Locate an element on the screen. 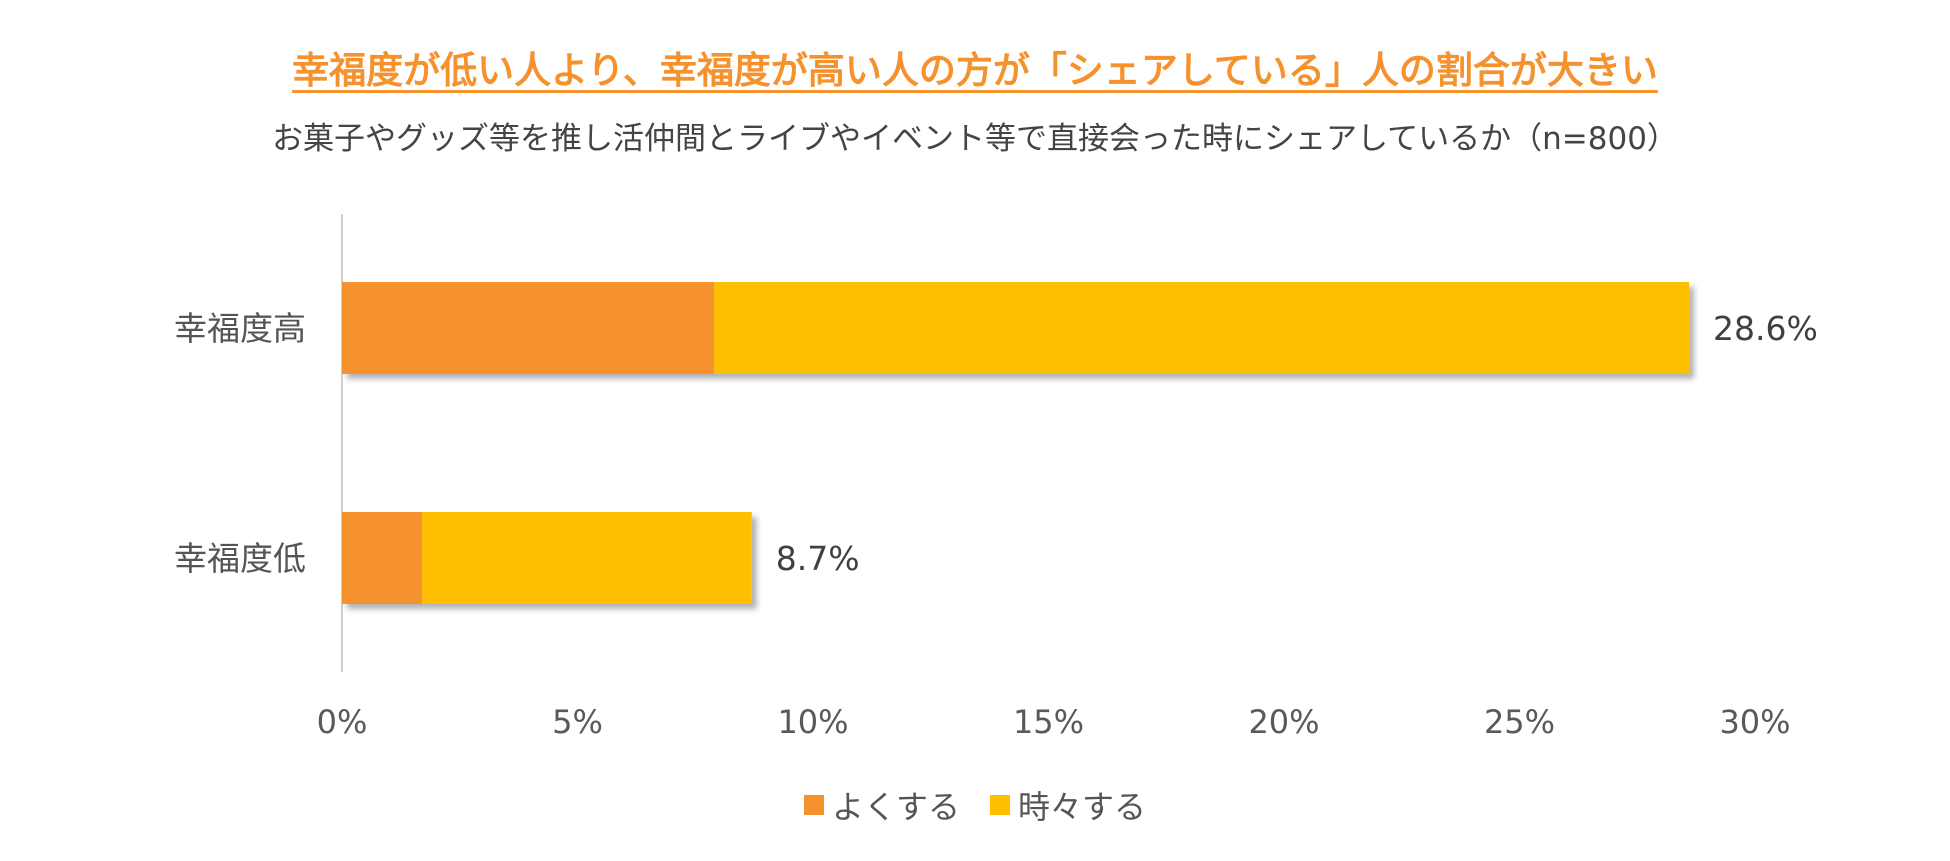  chart-title: 幸福度が低い人より、幸福度が高い人の方が「シェアしている」人の割合が大きい is located at coordinates (975, 70).